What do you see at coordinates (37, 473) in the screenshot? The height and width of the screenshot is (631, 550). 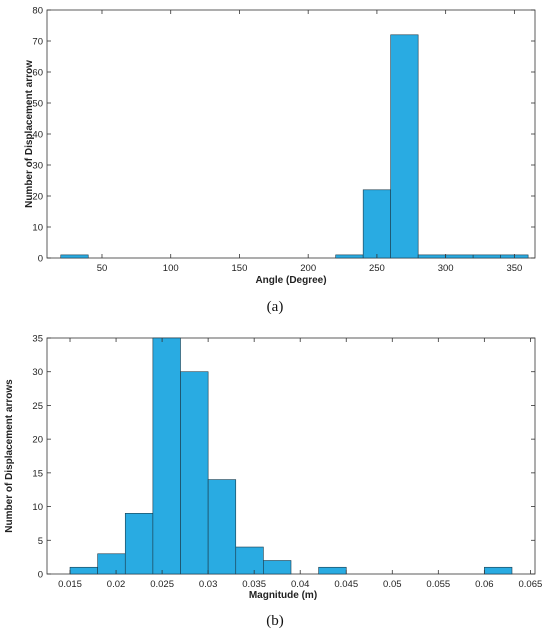 I see `y-tick-label-b-3: 15` at bounding box center [37, 473].